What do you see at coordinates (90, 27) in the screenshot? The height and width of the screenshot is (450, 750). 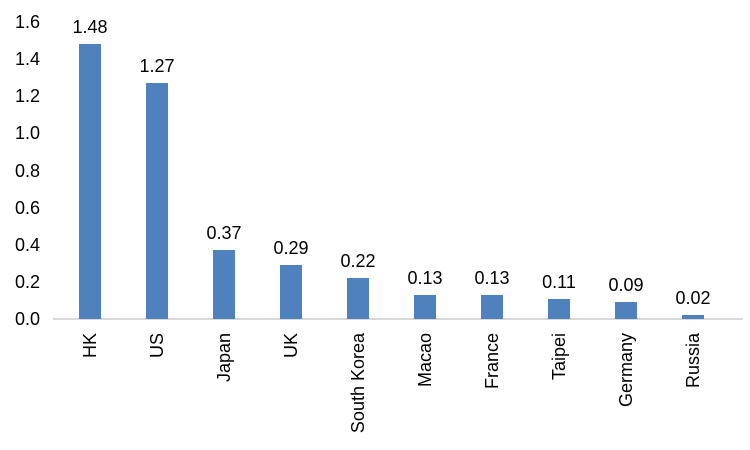 I see `bar-value-label: 1.48` at bounding box center [90, 27].